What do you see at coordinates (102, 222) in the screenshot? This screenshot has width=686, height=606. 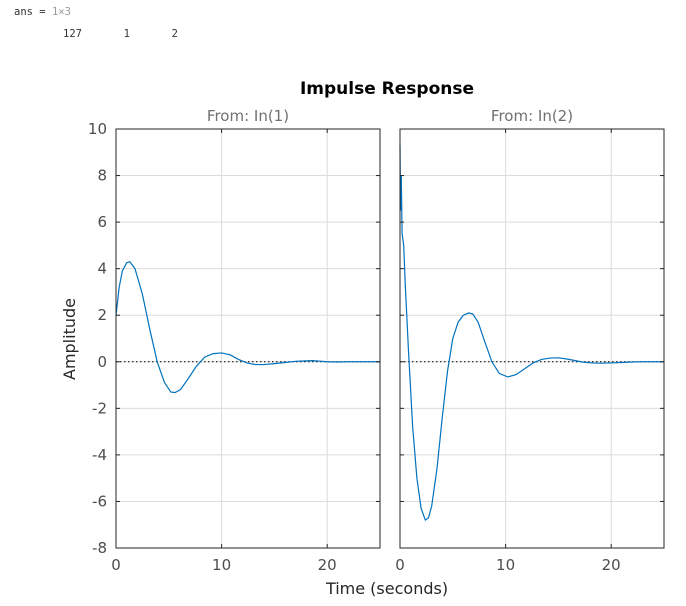 I see `y-tick-label: 6` at bounding box center [102, 222].